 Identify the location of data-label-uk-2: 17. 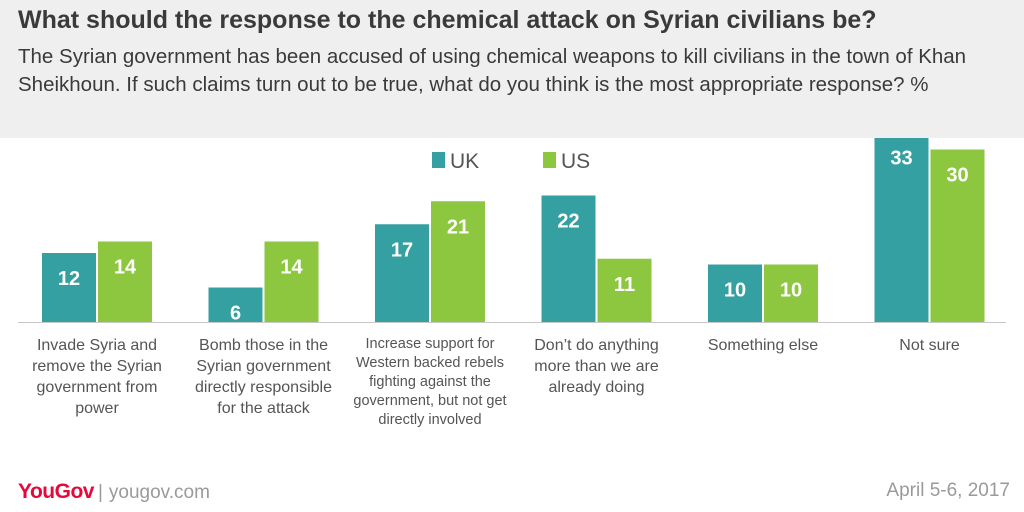
(402, 250).